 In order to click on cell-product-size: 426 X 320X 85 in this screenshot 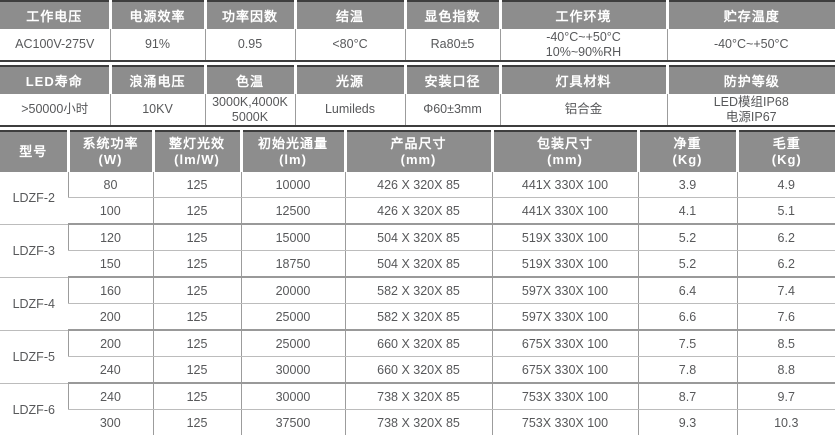, I will do `click(418, 211)`.